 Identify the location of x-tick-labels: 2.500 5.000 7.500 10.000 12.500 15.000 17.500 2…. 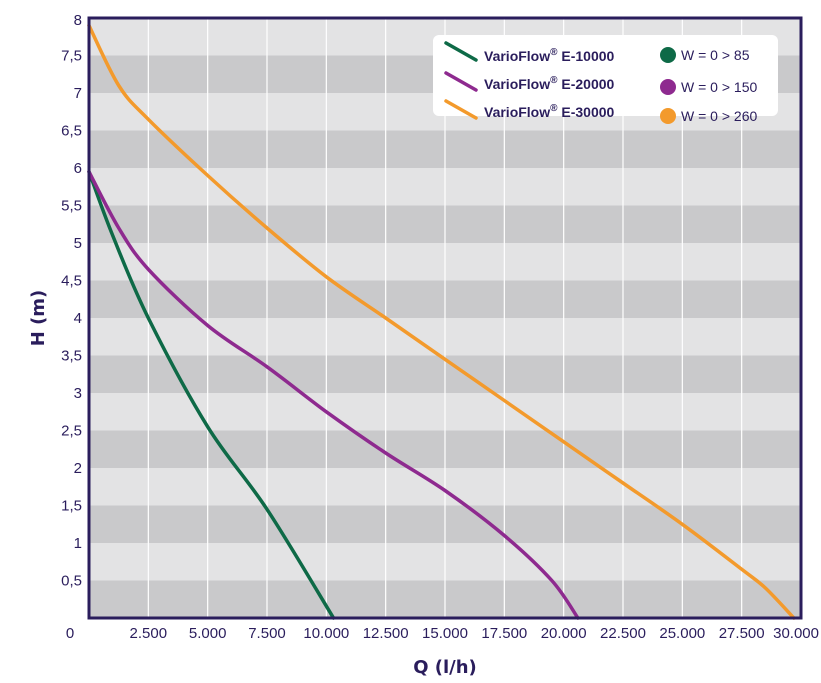
(474, 633).